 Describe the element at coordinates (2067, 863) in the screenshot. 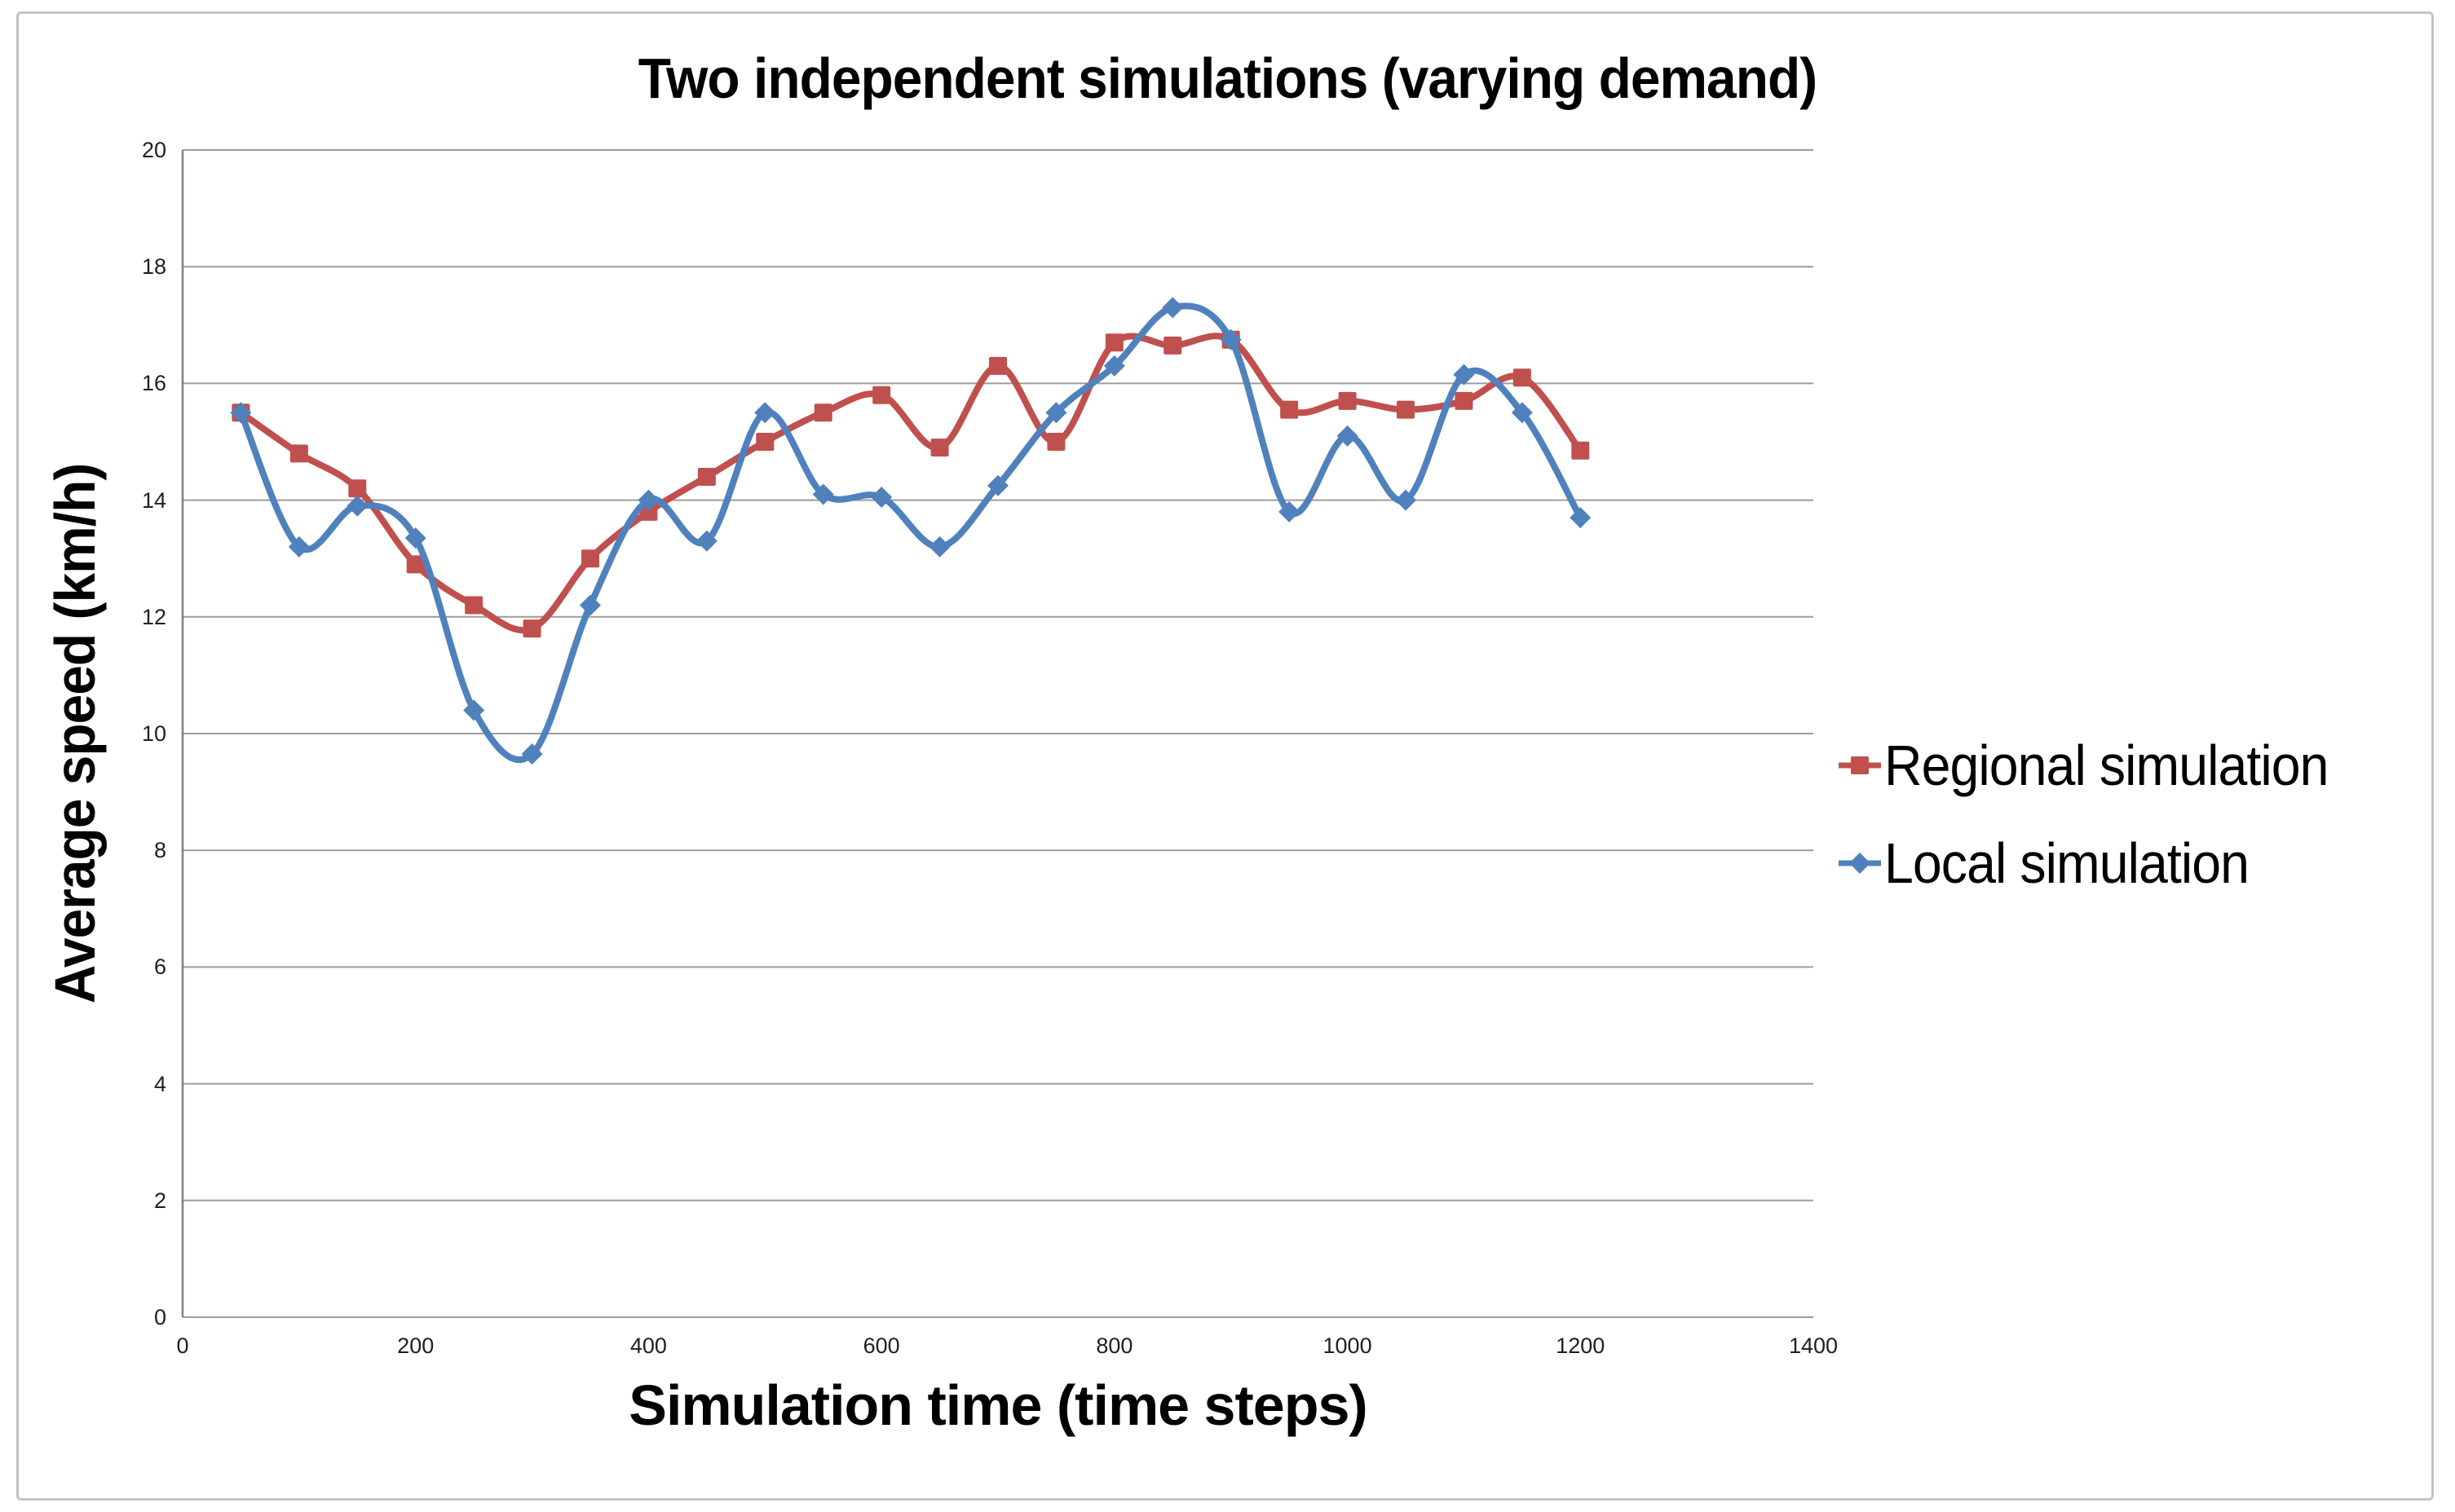

I see `legend-label-local: Local simulation` at that location.